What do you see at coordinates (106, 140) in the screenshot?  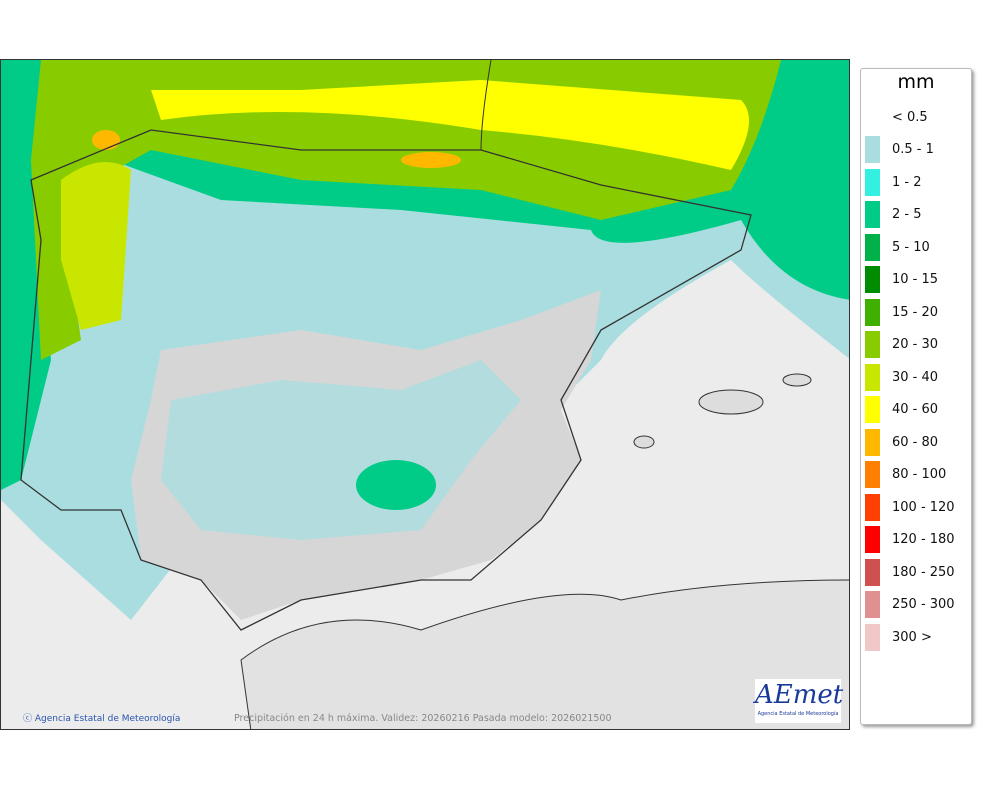 I see `galicia-max-orange` at bounding box center [106, 140].